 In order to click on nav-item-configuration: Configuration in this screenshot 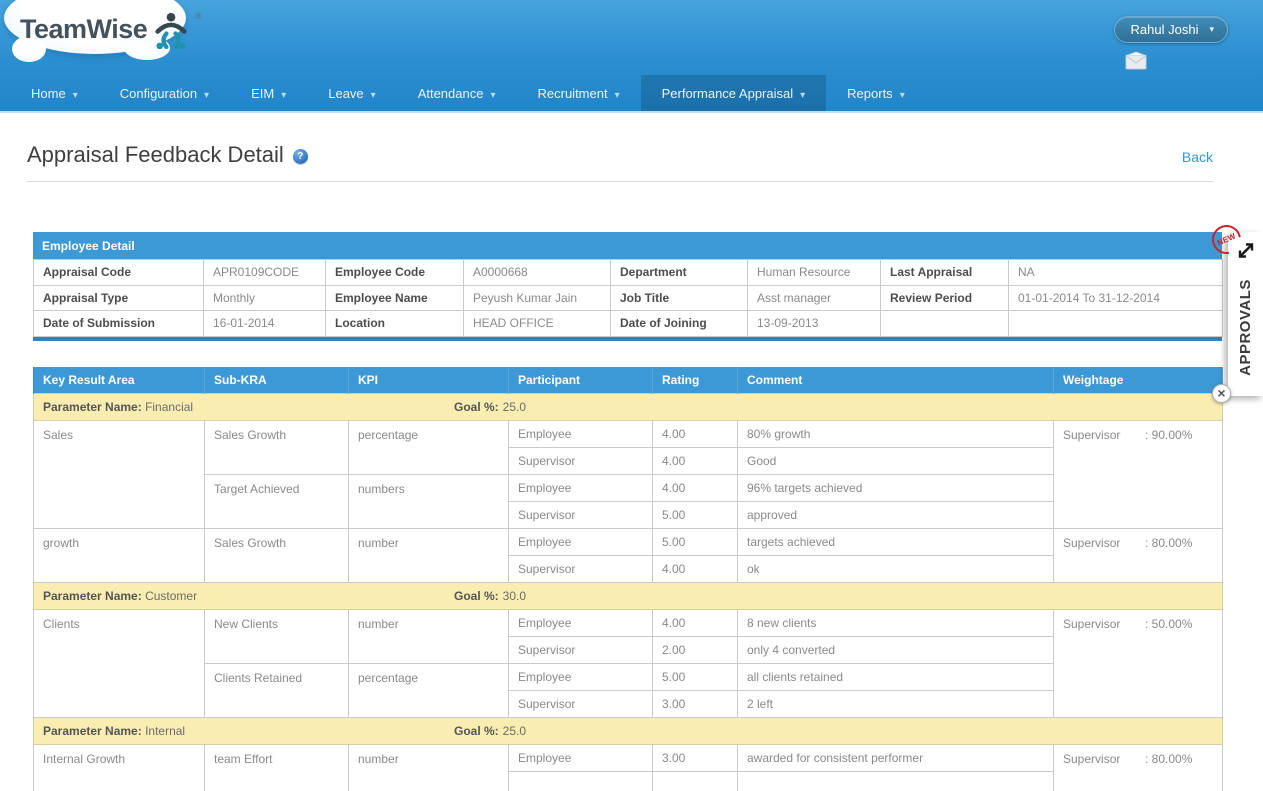, I will do `click(164, 93)`.